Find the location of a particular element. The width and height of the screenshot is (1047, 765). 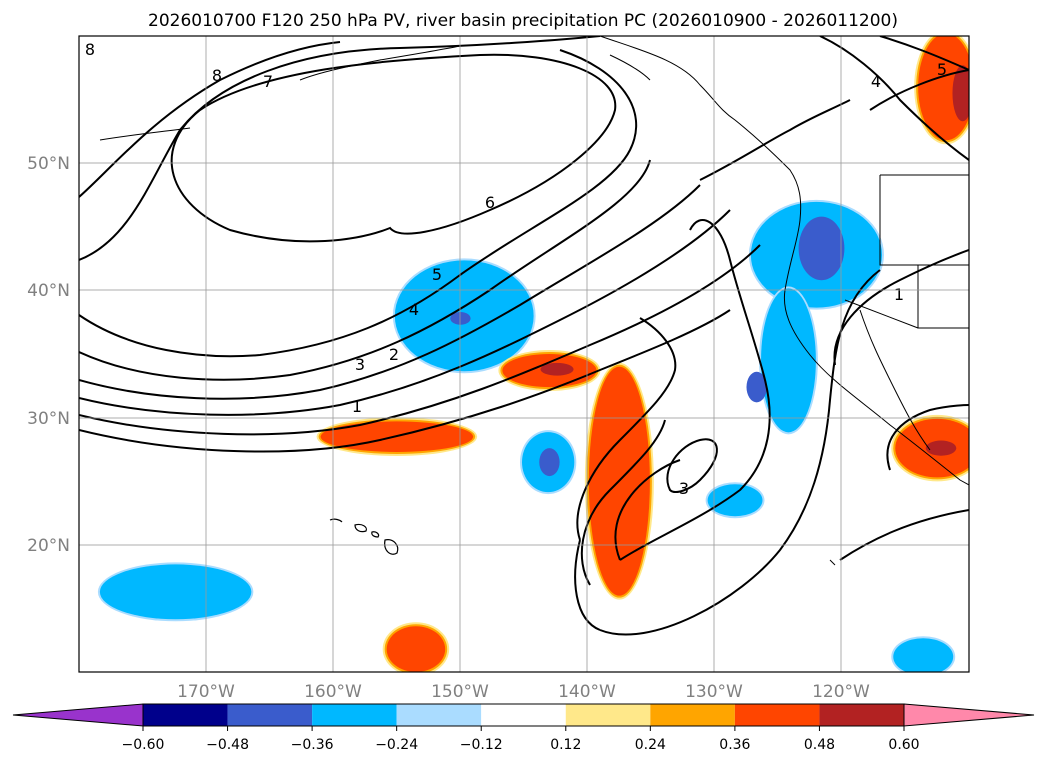

lon-tick-label: 160°W is located at coordinates (333, 692).